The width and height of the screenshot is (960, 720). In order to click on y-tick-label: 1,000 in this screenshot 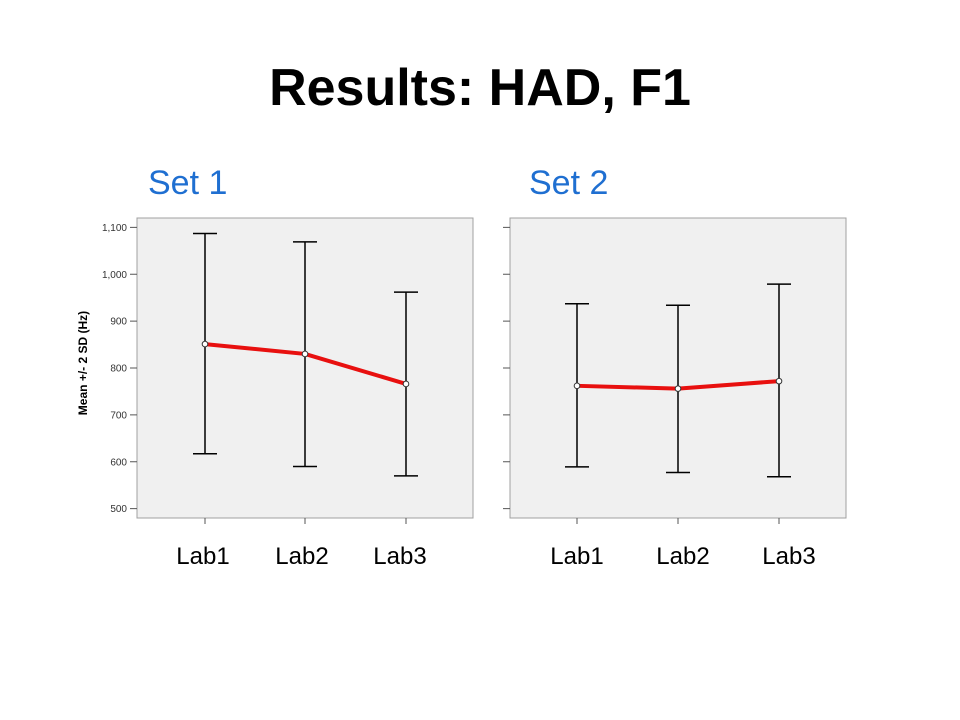, I will do `click(114, 275)`.